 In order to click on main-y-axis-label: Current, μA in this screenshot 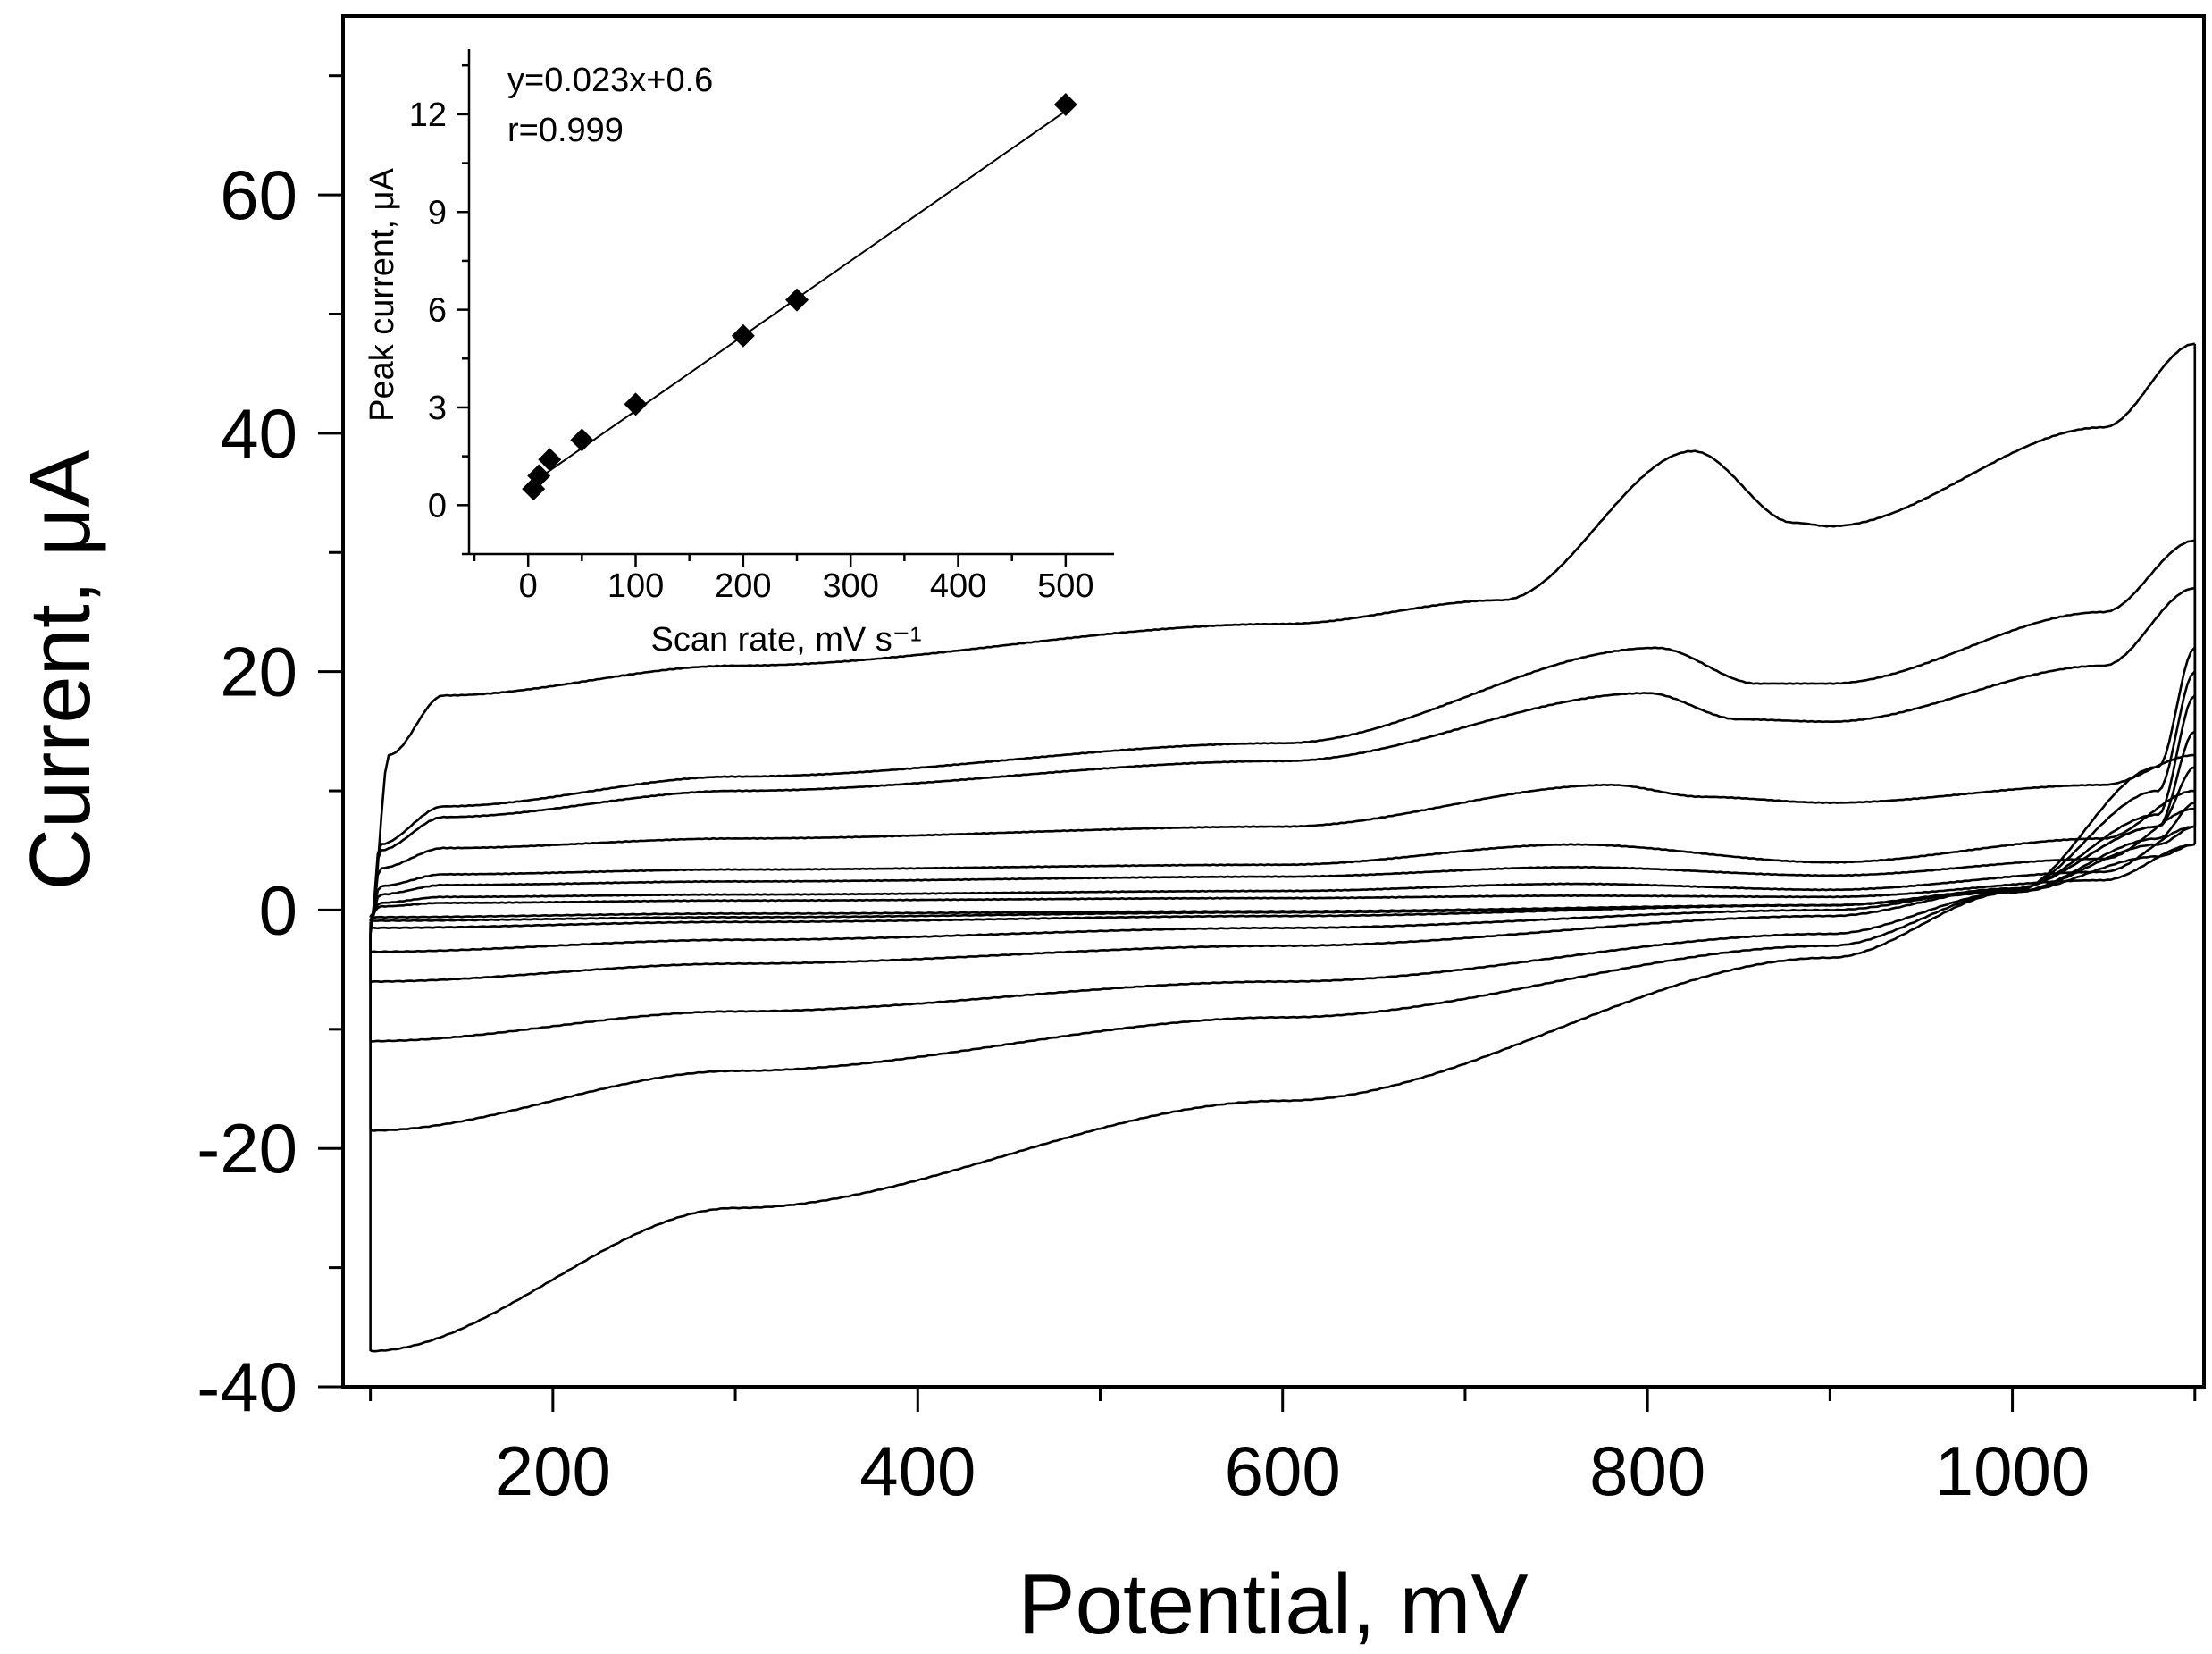, I will do `click(61, 671)`.